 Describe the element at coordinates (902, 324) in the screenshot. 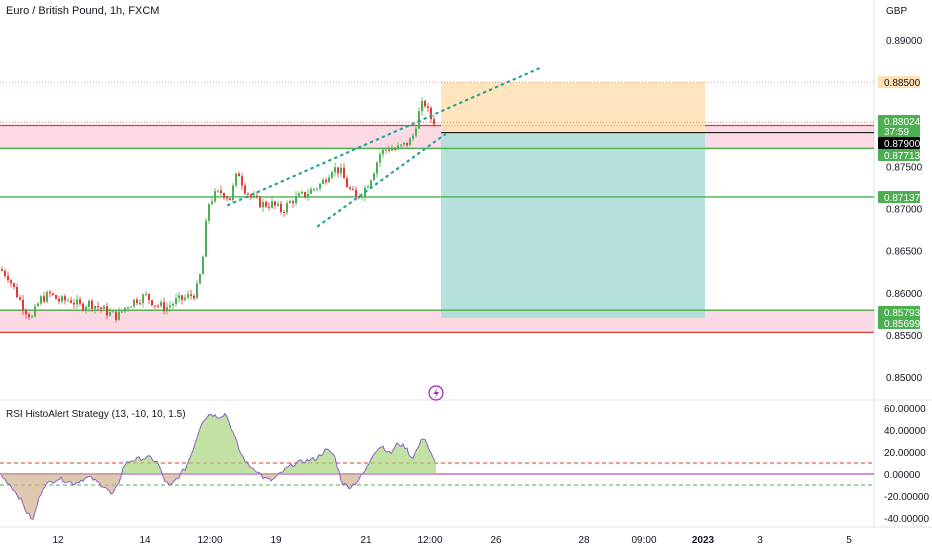

I see `svg-text: 0.85699` at that location.